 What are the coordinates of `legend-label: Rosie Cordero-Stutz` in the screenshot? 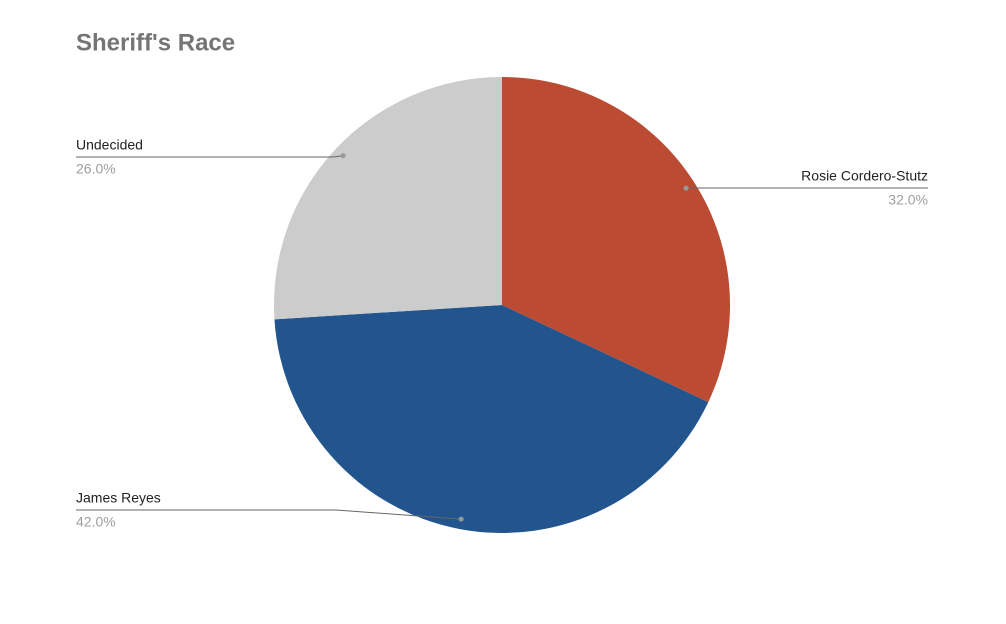 It's located at (864, 176).